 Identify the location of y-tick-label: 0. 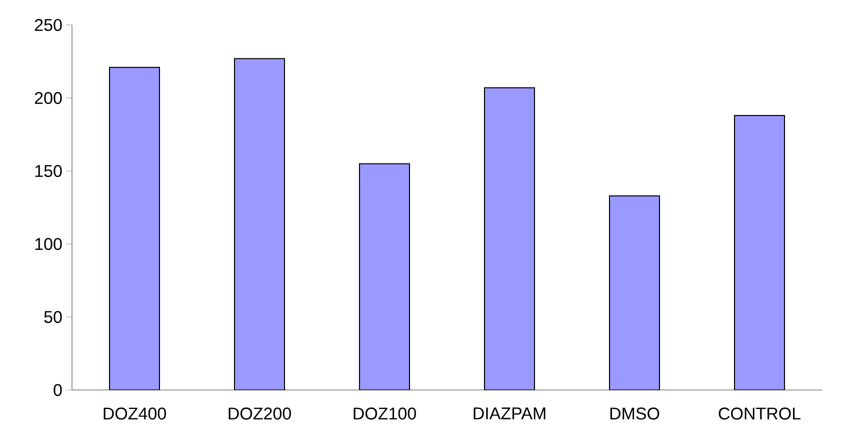
(58, 390).